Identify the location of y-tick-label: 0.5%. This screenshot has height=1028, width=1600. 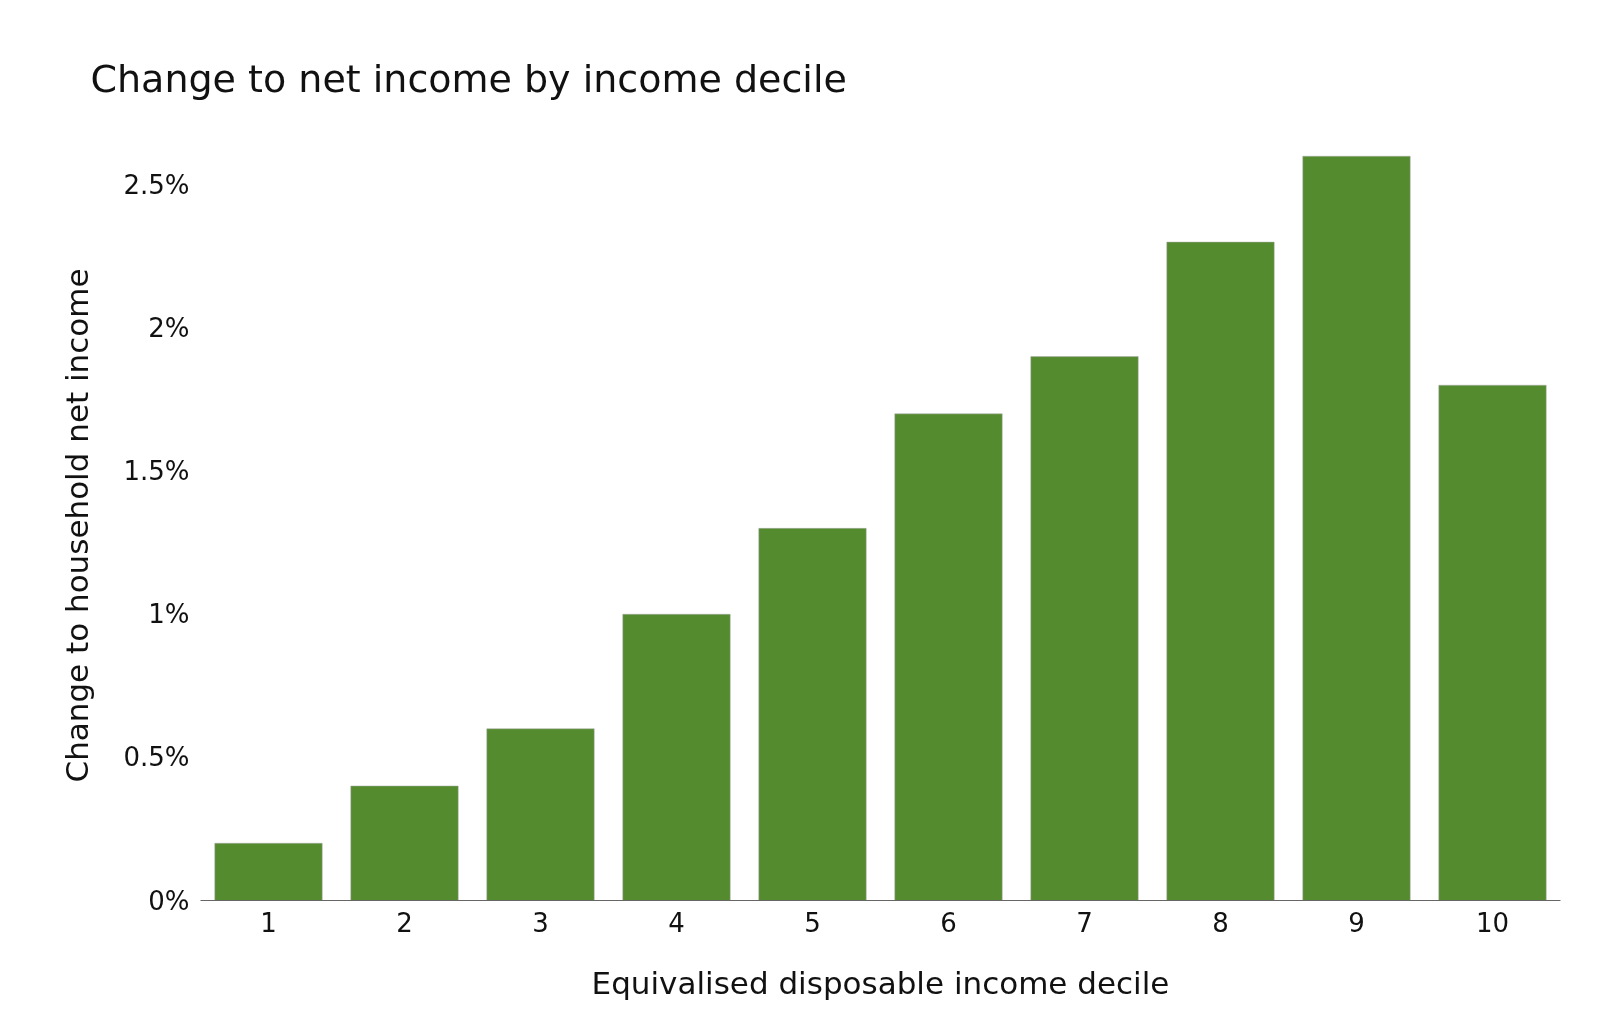
(156, 757).